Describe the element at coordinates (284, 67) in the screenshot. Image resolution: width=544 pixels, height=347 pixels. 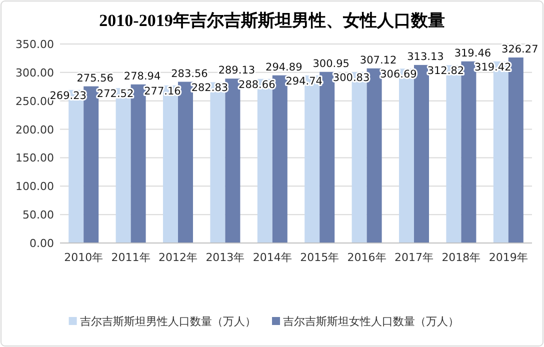
I see `data-label: 294.89` at that location.